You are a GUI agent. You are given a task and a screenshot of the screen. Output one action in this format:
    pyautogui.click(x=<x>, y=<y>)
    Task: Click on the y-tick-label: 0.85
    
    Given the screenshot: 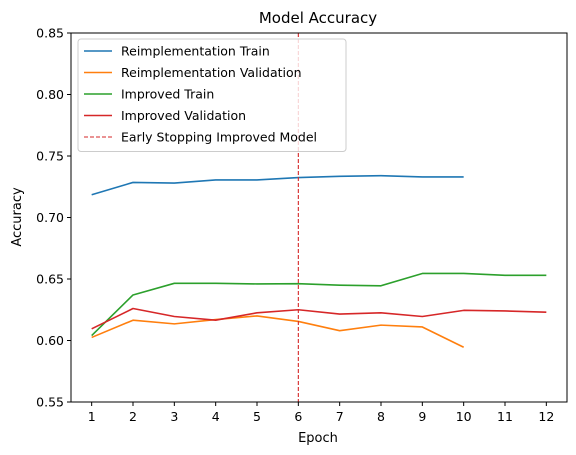 What is the action you would take?
    pyautogui.click(x=50, y=33)
    